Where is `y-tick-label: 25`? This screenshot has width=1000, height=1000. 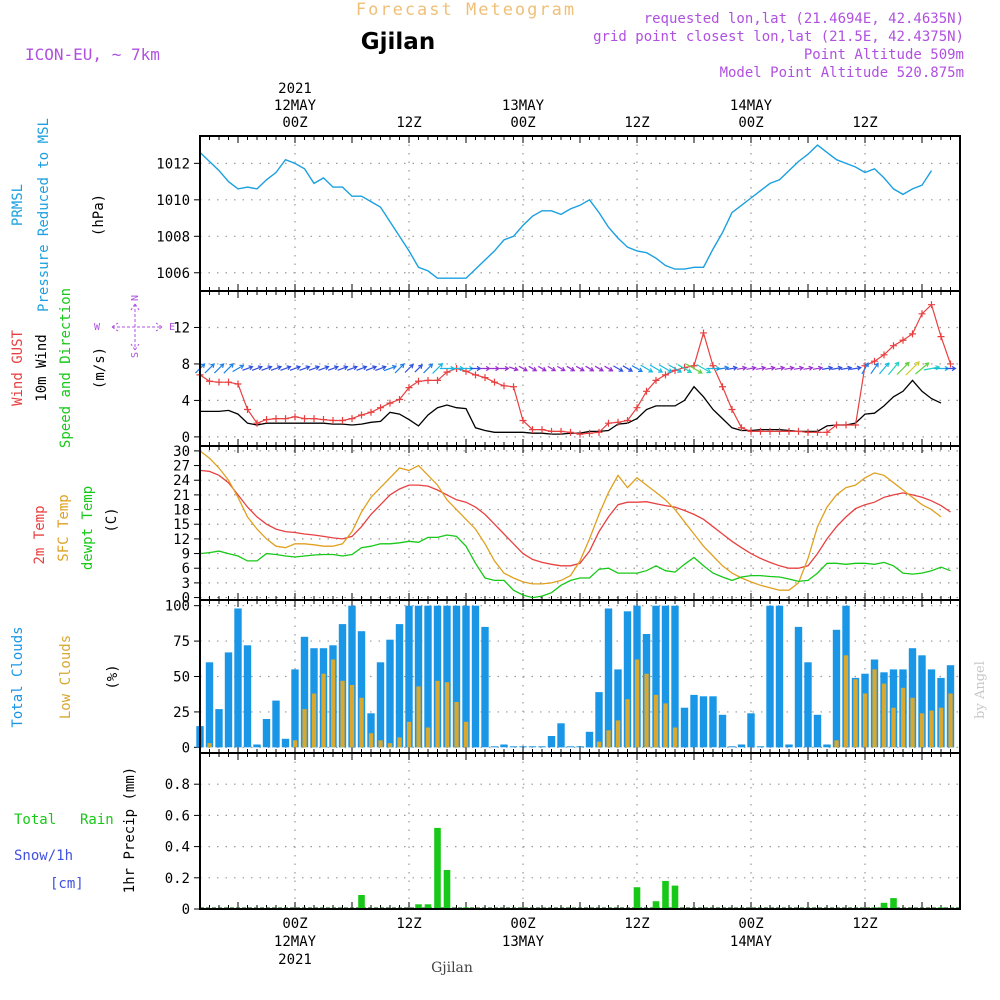 y-tick-label: 25 is located at coordinates (181, 713).